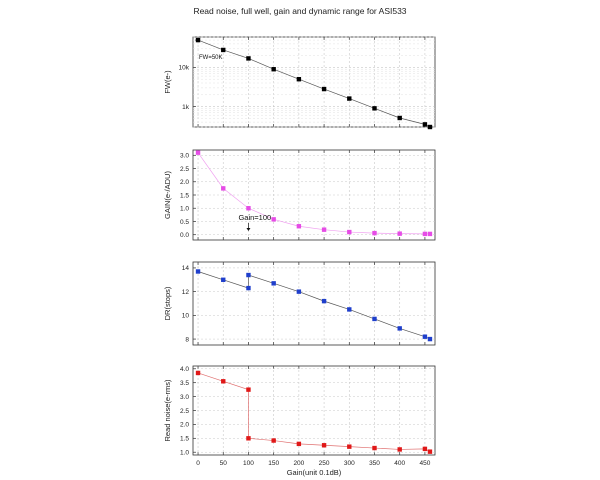 The image size is (600, 480). I want to click on x-tick-label: 350, so click(374, 463).